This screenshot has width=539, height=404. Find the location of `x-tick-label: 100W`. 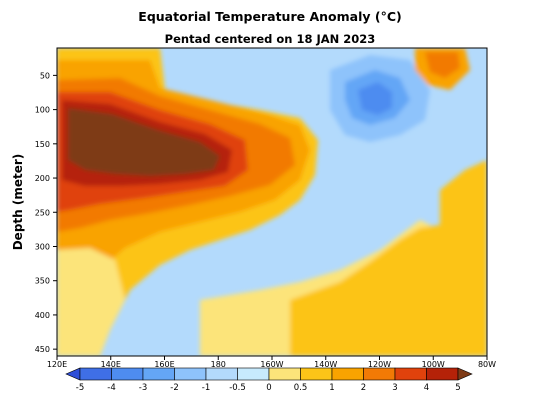

x-tick-label: 100W is located at coordinates (433, 364).